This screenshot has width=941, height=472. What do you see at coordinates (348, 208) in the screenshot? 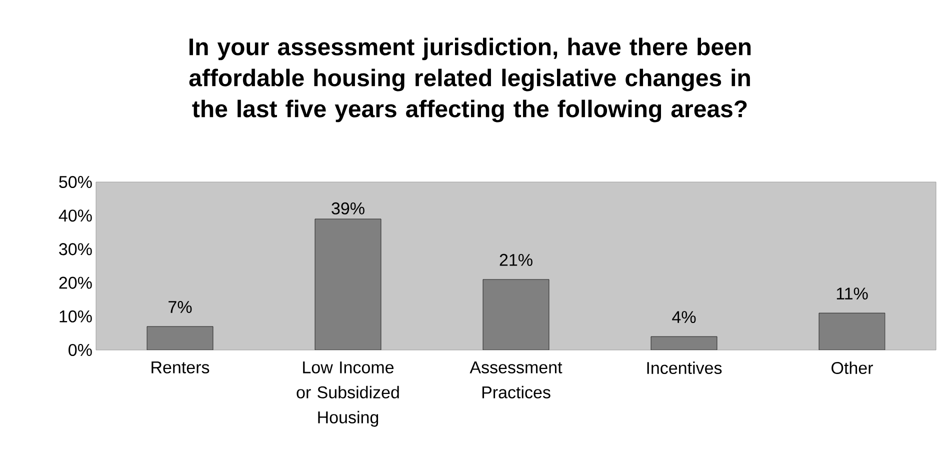
I see `data-label: 39%` at bounding box center [348, 208].